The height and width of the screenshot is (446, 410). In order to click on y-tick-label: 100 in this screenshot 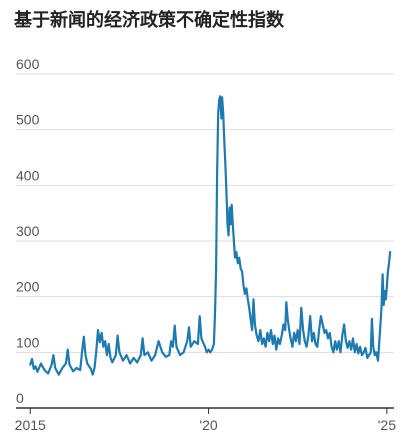, I will do `click(28, 342)`.